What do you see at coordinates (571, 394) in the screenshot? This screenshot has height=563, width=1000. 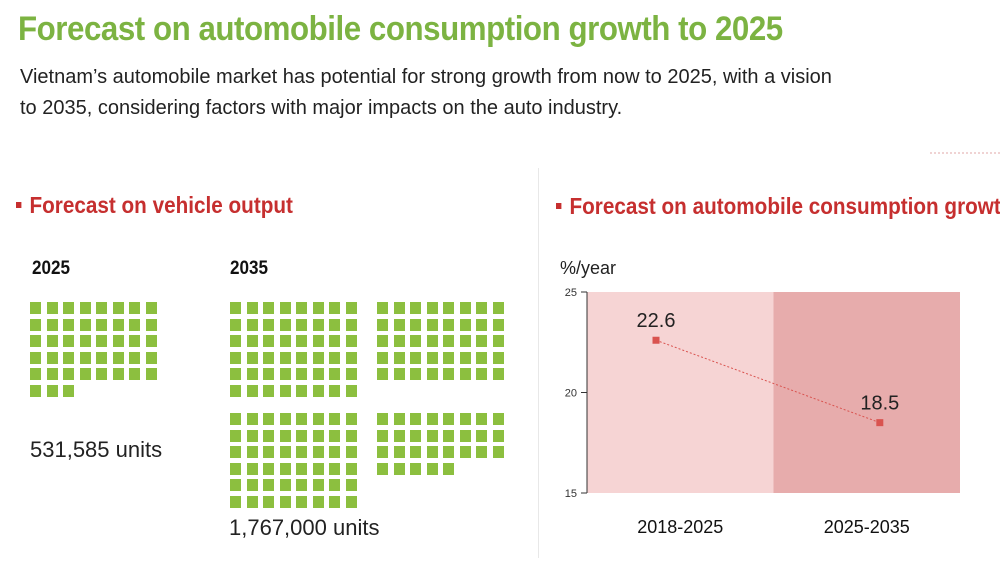 I see `y-tick-label: 20` at bounding box center [571, 394].